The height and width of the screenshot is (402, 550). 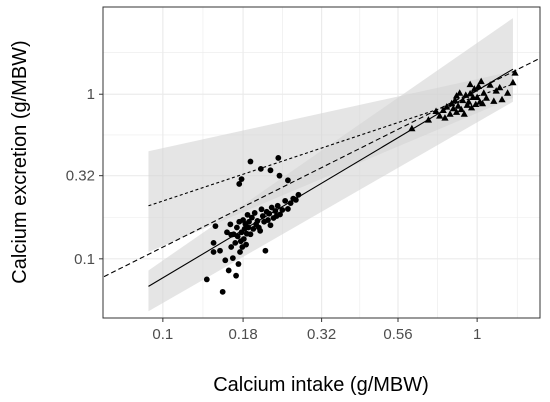 I want to click on x-axis-ticks: 0.1 0.18 0.32 0.56 1, so click(x=316, y=330).